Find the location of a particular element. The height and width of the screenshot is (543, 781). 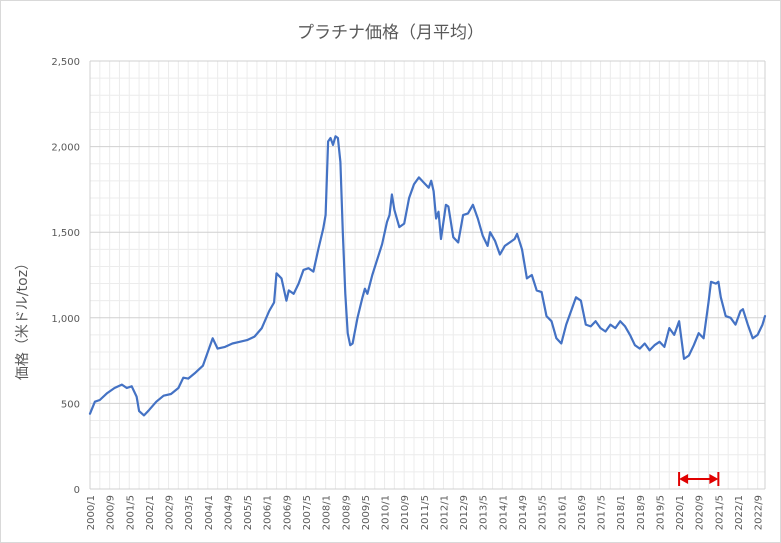

x-tick-label: 2019/5 is located at coordinates (660, 512).